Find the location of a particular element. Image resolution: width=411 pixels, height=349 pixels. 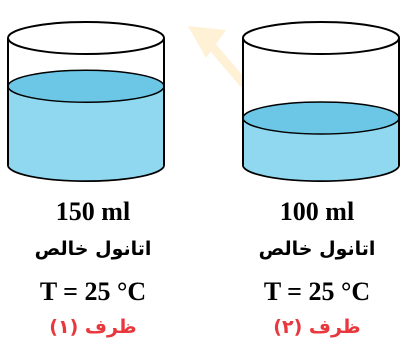

beaker-1-substance: اتانول خالص is located at coordinates (93, 249).